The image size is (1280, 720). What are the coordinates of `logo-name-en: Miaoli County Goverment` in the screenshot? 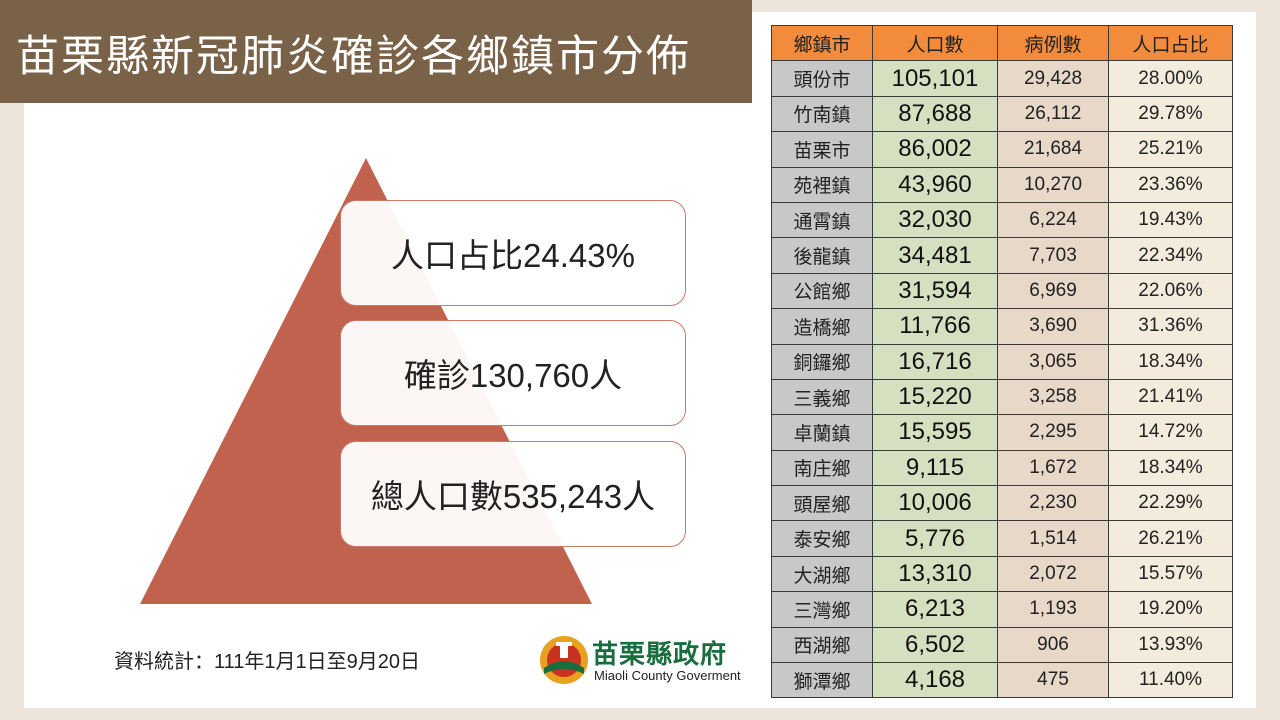 It's located at (667, 675).